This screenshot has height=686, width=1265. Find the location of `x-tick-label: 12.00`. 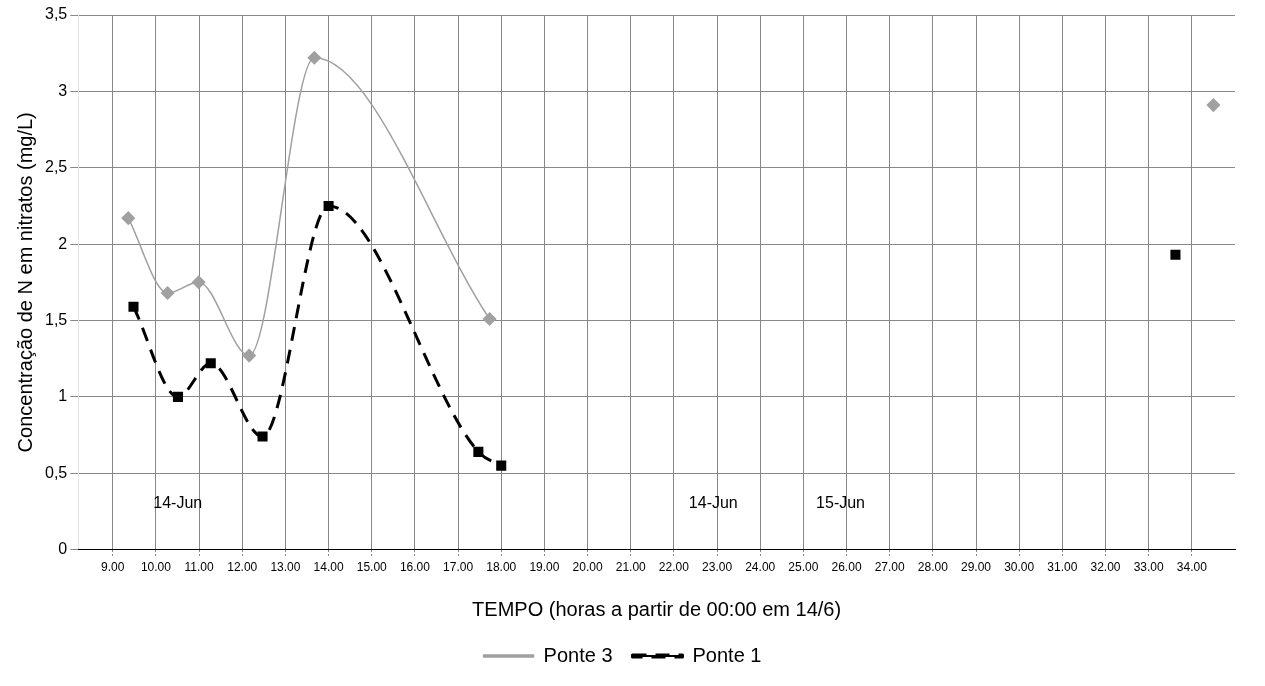

x-tick-label: 12.00 is located at coordinates (242, 567).